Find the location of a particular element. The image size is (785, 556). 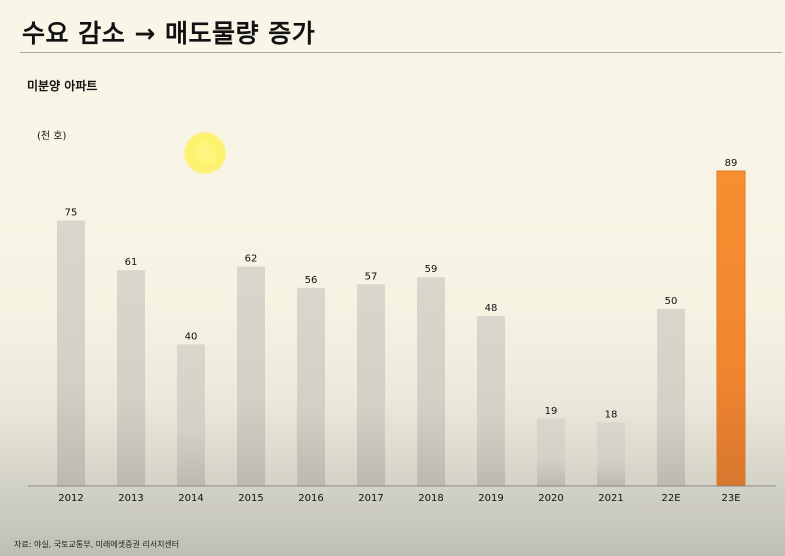

source-note: 자료: 야실, 국토교통부, 미래에셋증권 리서치센터 is located at coordinates (97, 544).